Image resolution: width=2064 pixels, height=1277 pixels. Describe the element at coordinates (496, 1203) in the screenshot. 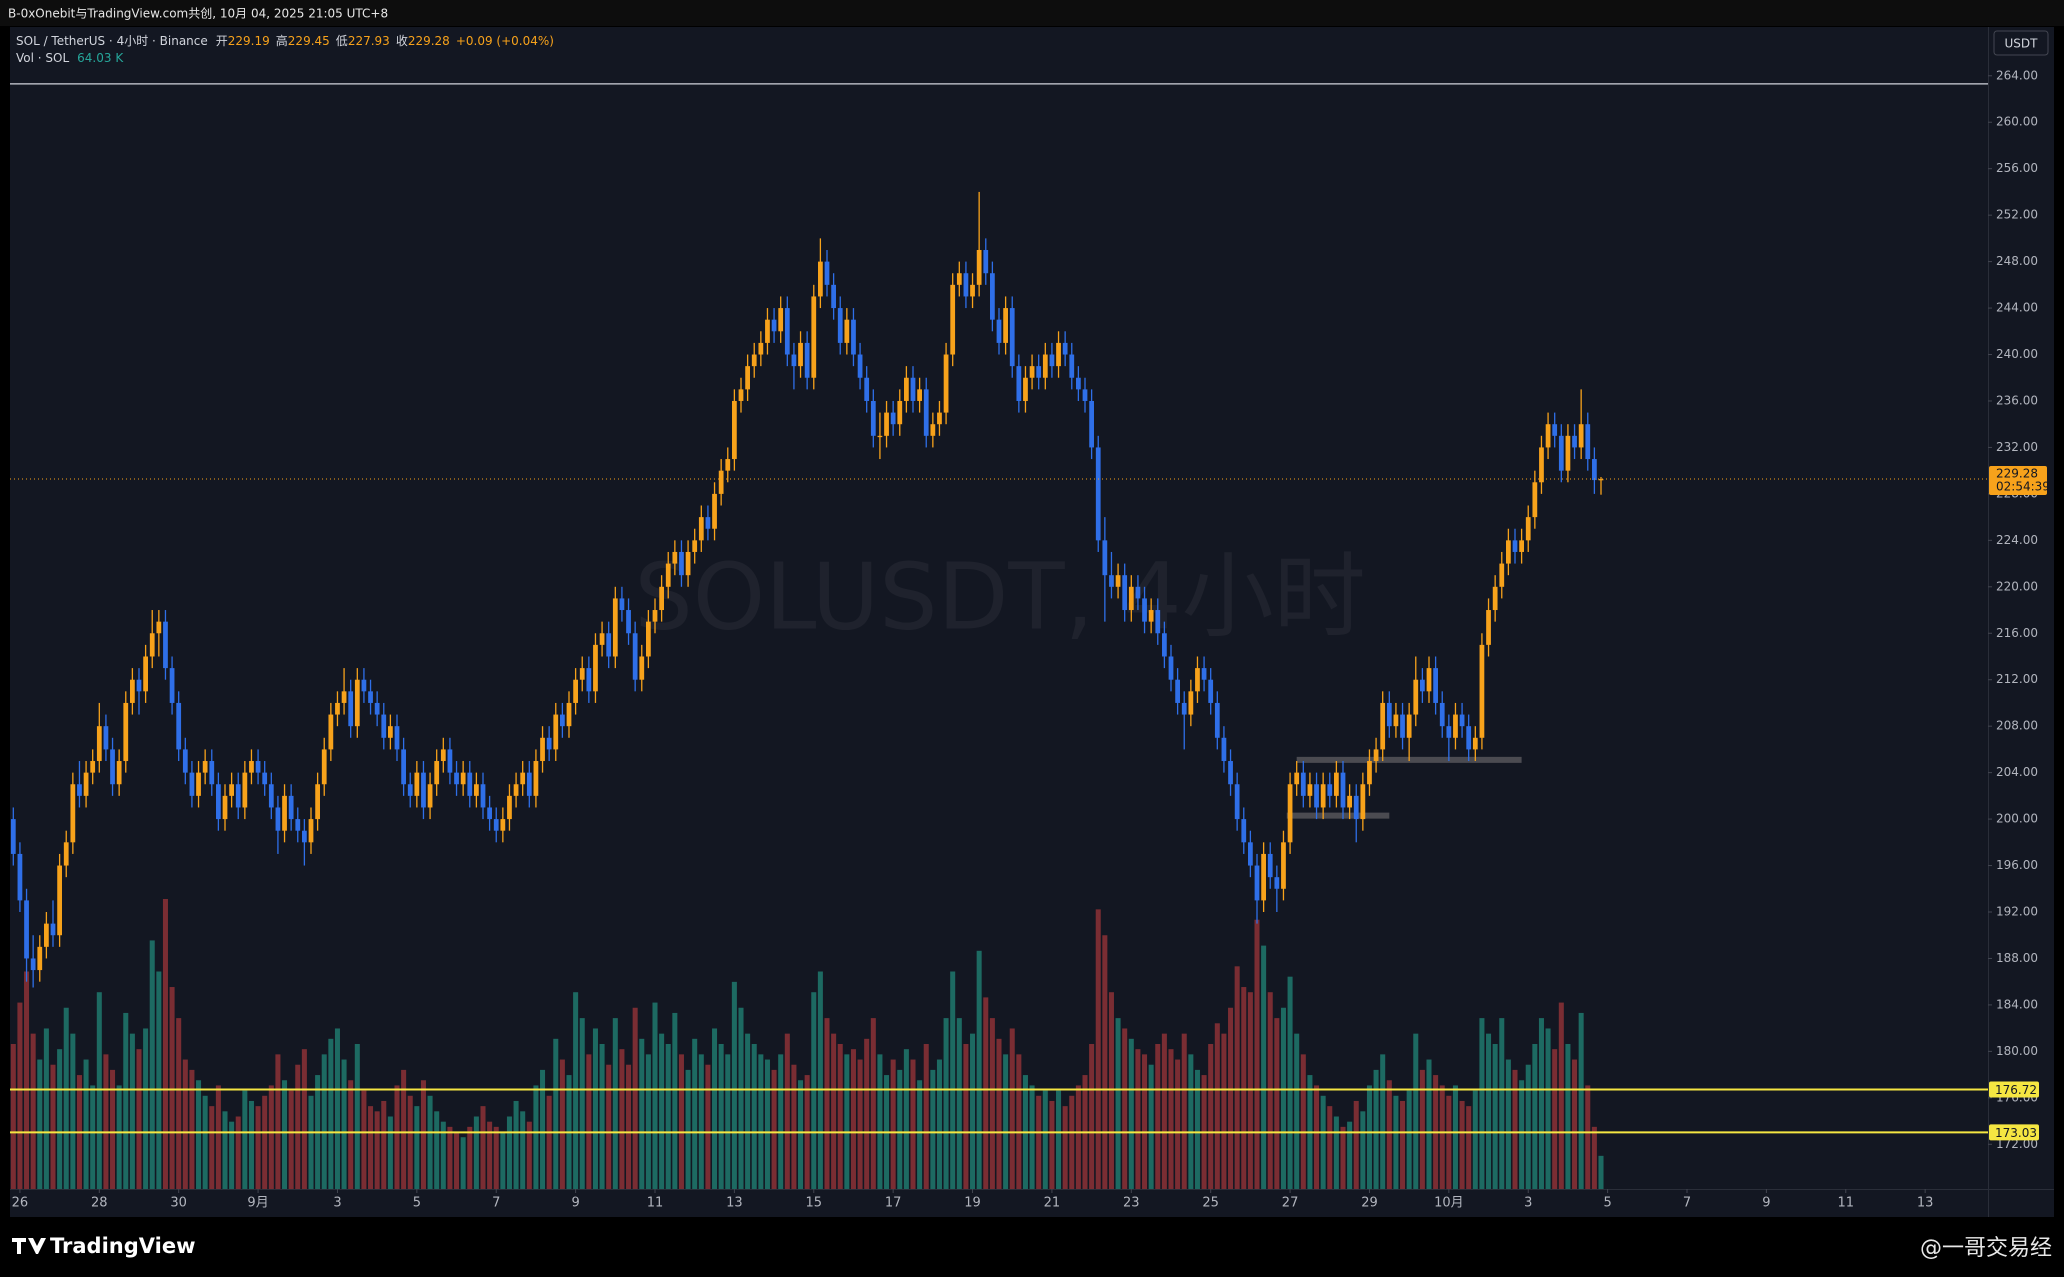

I see `x-tick-label: 7` at that location.